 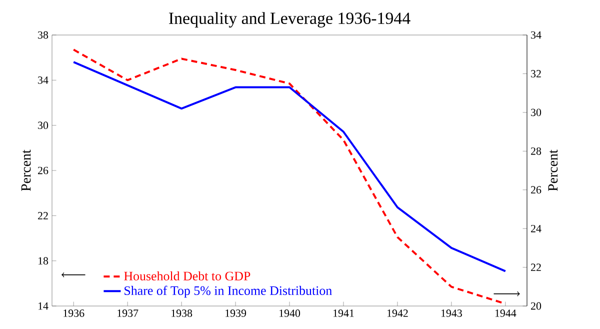 What do you see at coordinates (74, 313) in the screenshot?
I see `x-tick-label: 1936` at bounding box center [74, 313].